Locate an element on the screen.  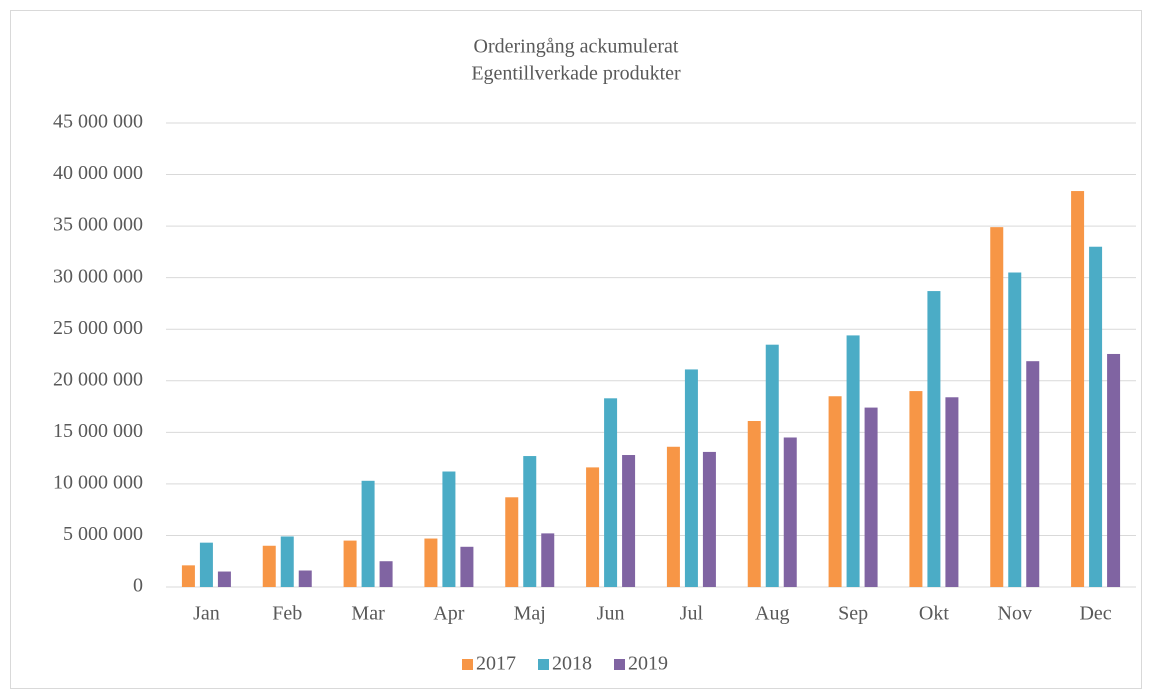
x-tick-label: Dec is located at coordinates (1095, 614).